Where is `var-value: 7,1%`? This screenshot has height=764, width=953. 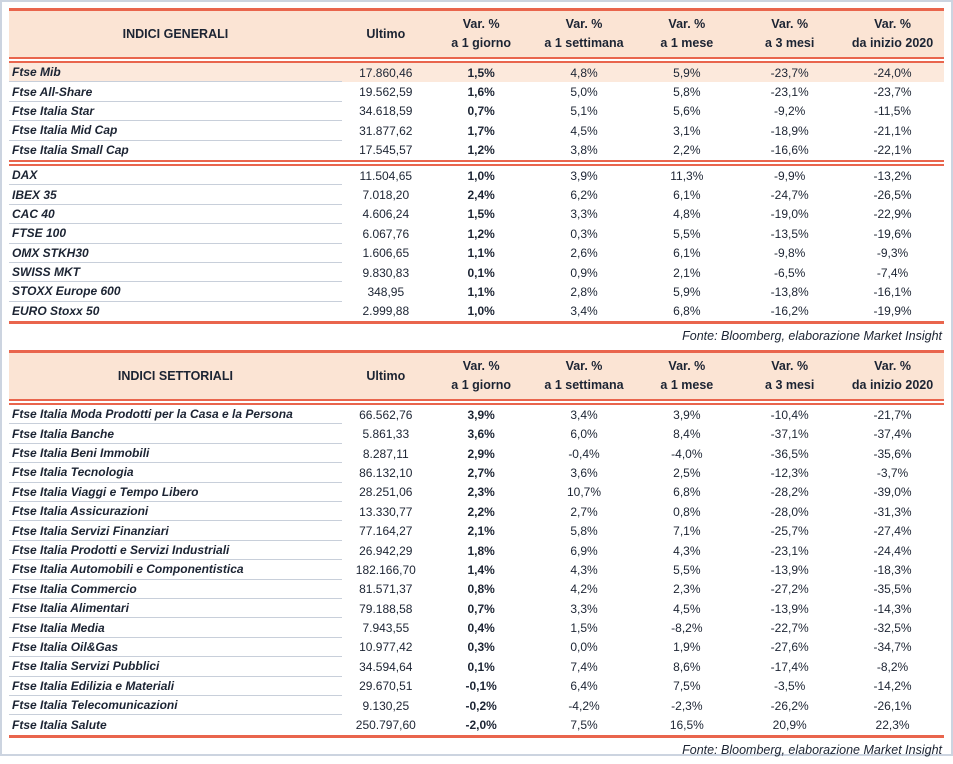
var-value: 7,1% is located at coordinates (687, 531).